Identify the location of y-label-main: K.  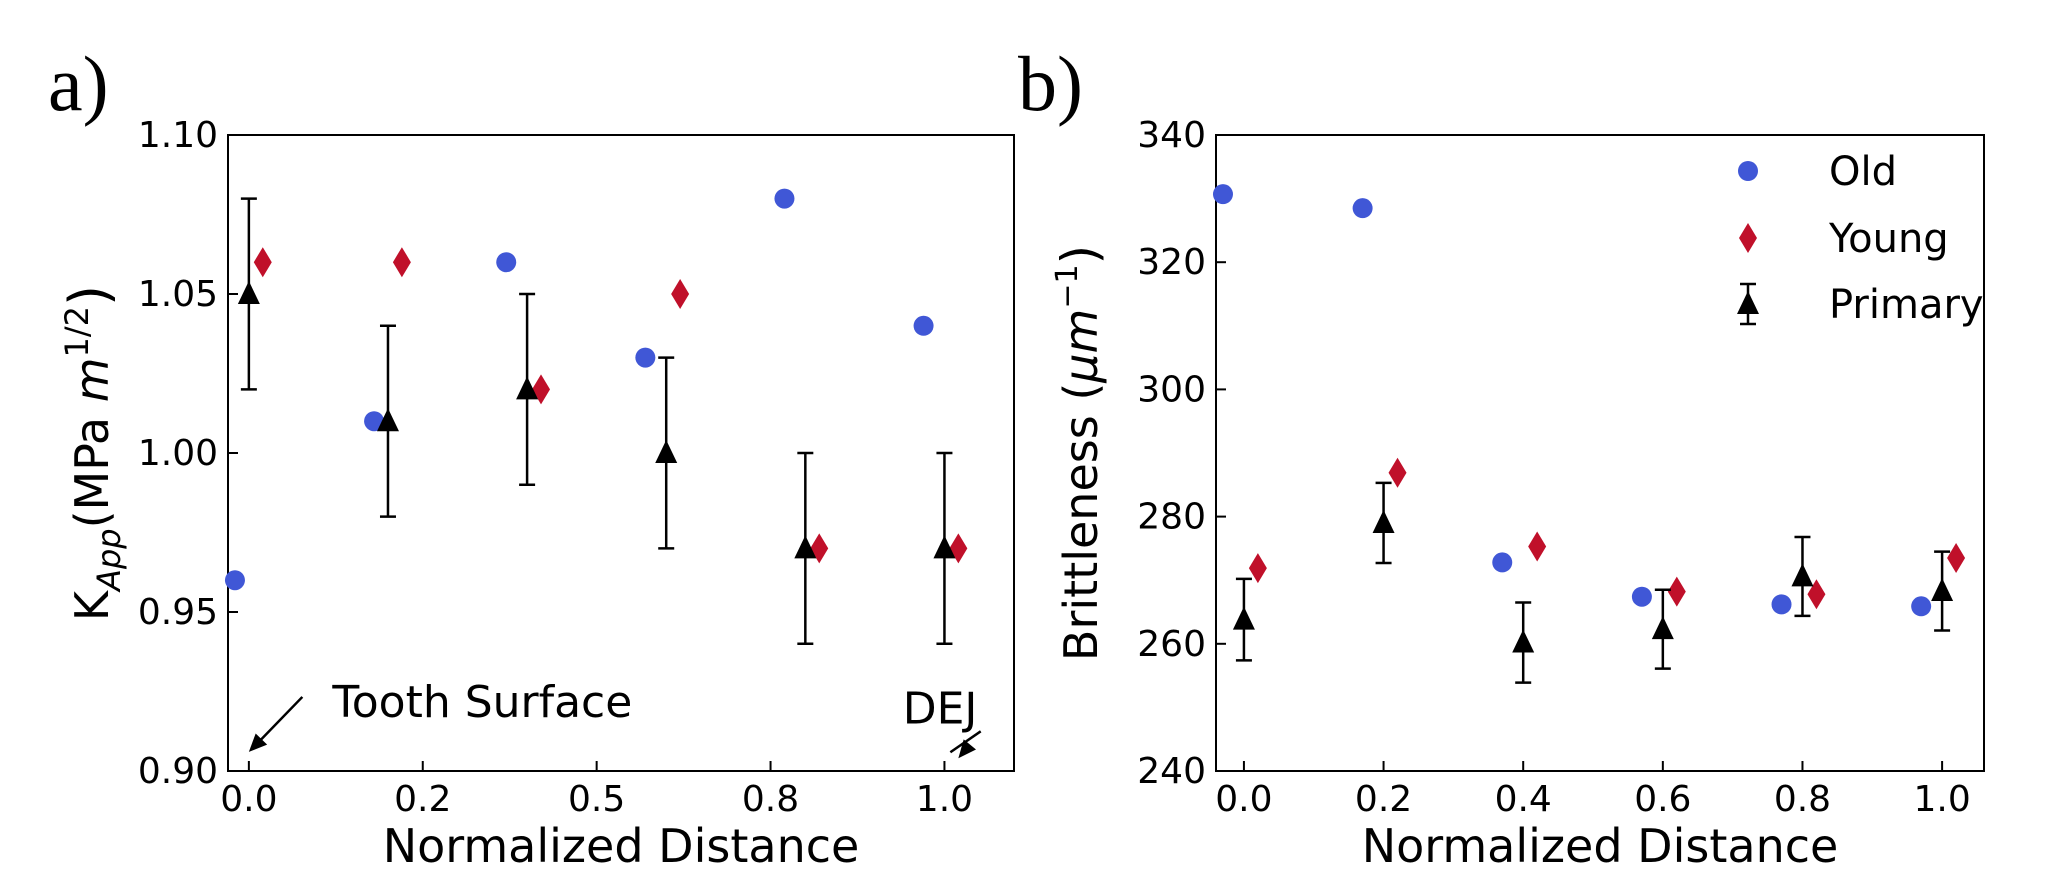
(92, 605).